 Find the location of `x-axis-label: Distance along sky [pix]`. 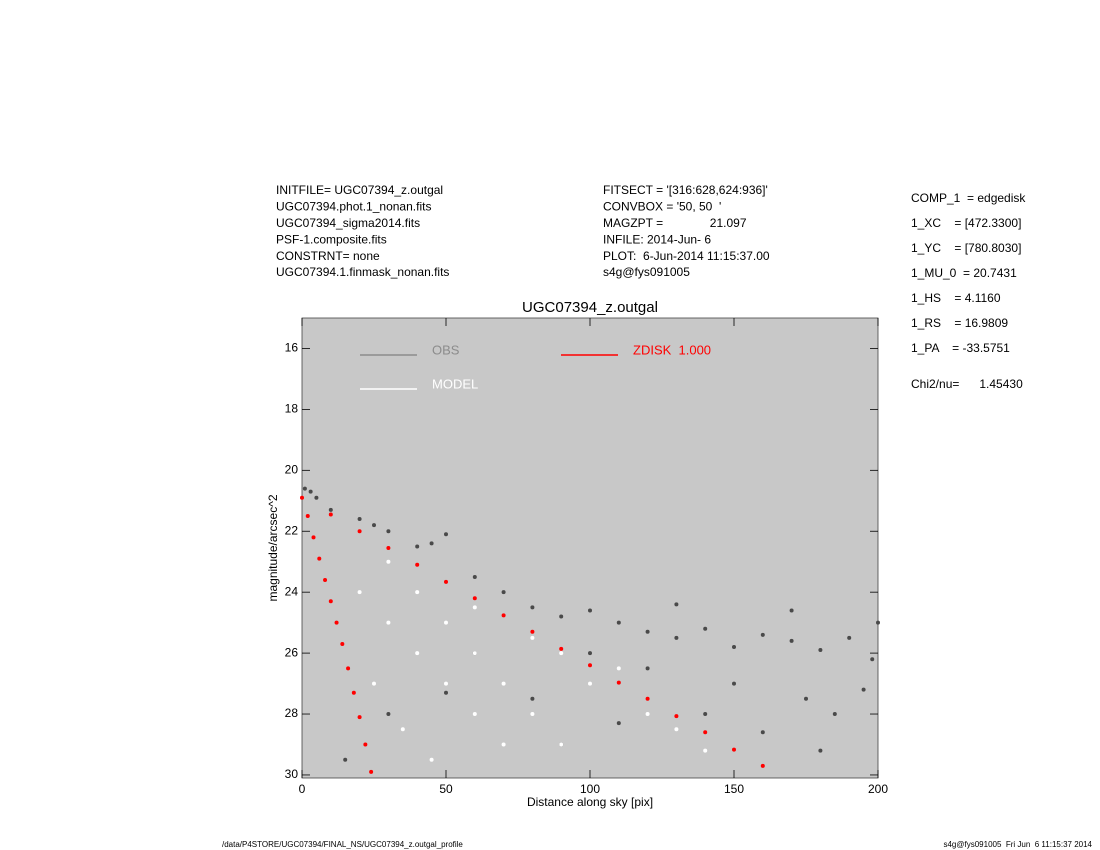

x-axis-label: Distance along sky [pix] is located at coordinates (590, 802).